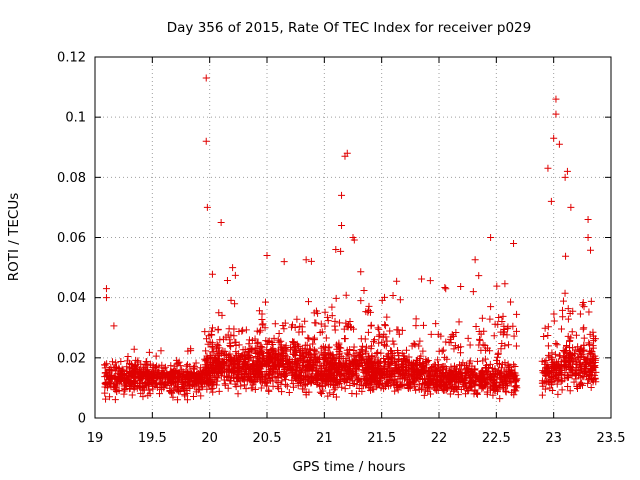 Image resolution: width=640 pixels, height=480 pixels. I want to click on x-tick-label: 22, so click(439, 438).